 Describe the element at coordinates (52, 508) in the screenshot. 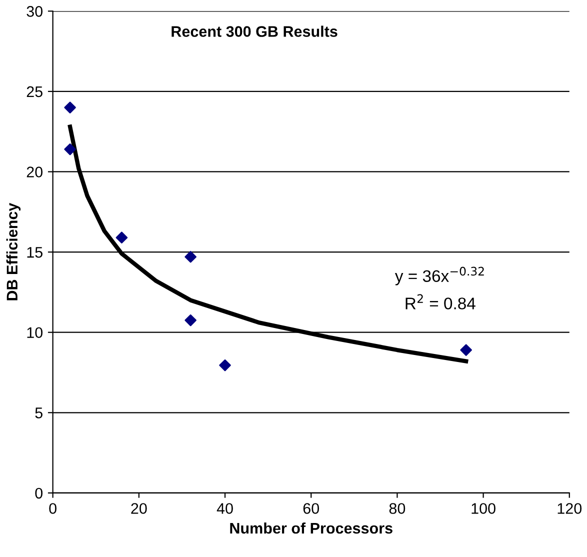

I see `x-tick-label: 0` at that location.